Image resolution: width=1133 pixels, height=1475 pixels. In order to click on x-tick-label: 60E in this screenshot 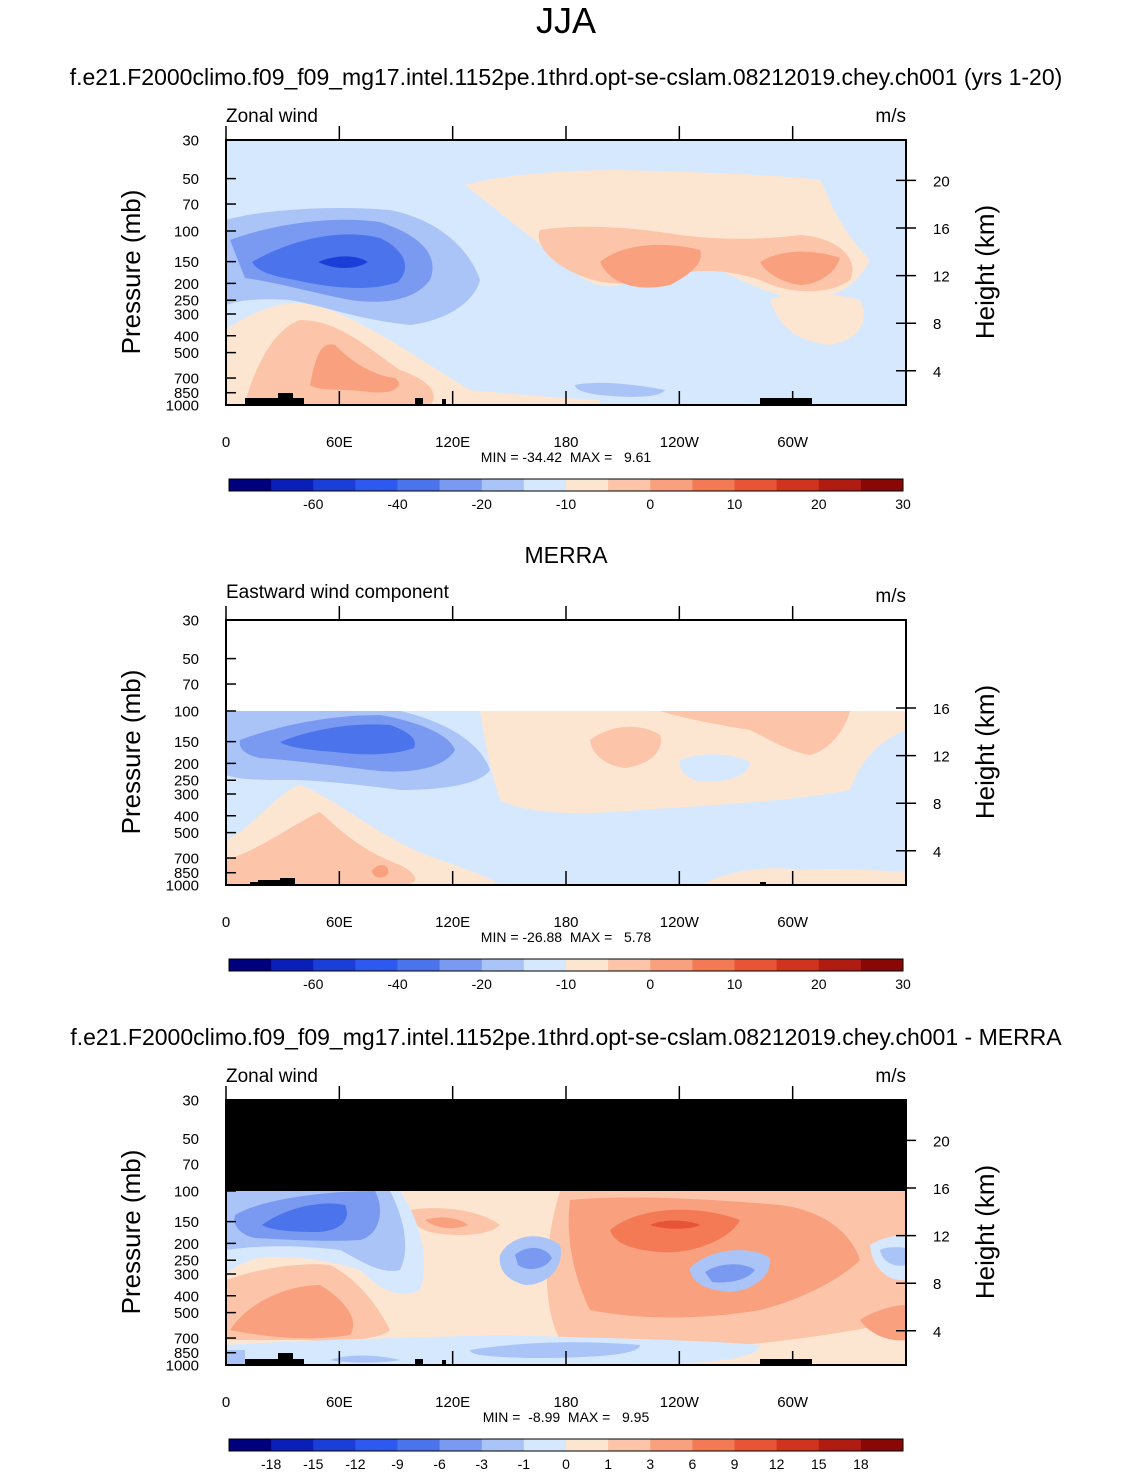, I will do `click(339, 1402)`.